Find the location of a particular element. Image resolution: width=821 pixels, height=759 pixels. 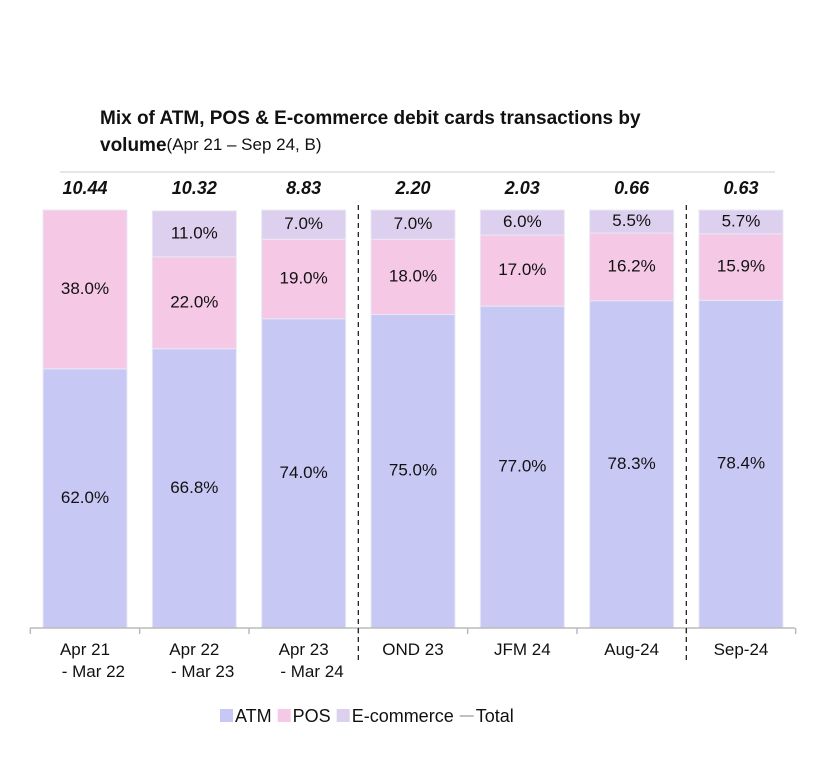

data-label: 74.0% is located at coordinates (304, 472).